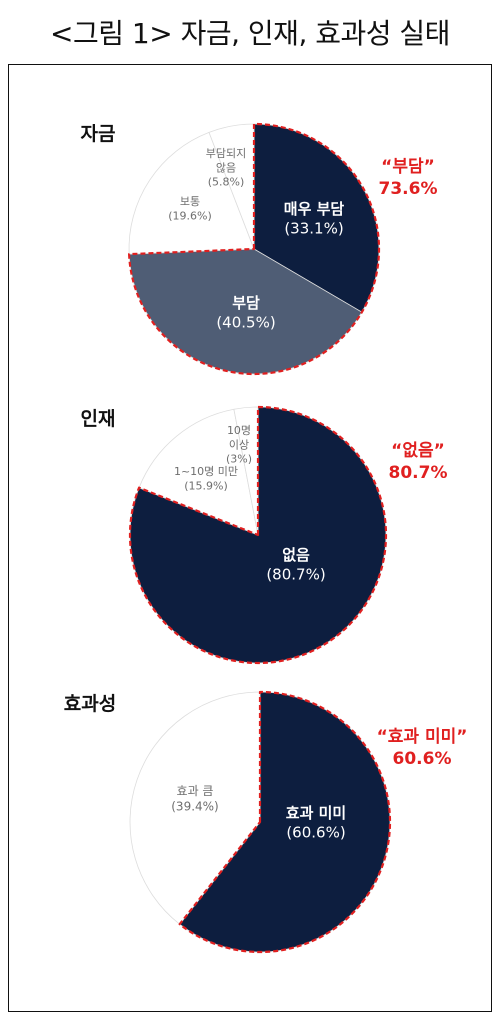  What do you see at coordinates (422, 759) in the screenshot?
I see `callout-value: 60.6%` at bounding box center [422, 759].